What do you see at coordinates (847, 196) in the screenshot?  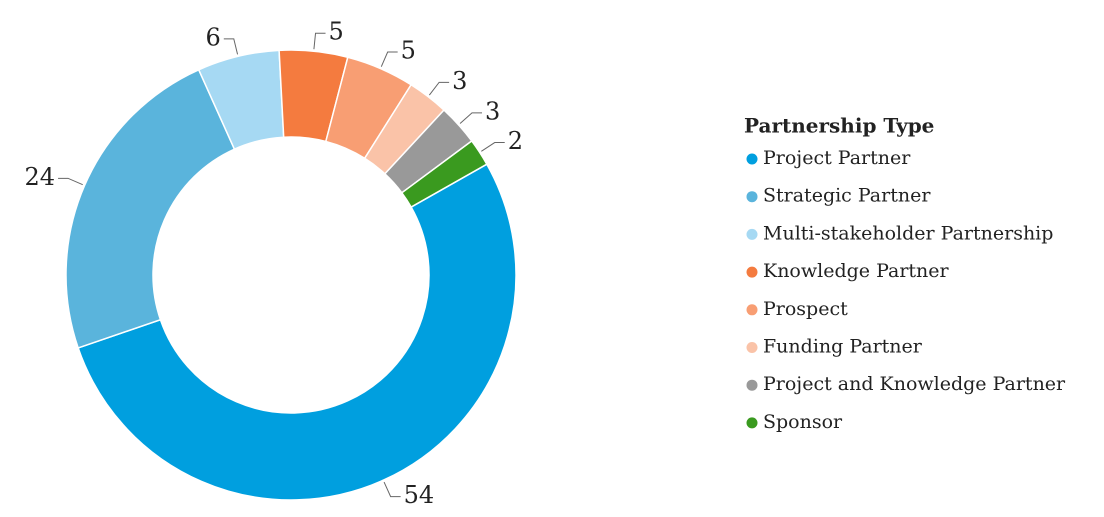 I see `legend-label: Strategic Partner` at bounding box center [847, 196].